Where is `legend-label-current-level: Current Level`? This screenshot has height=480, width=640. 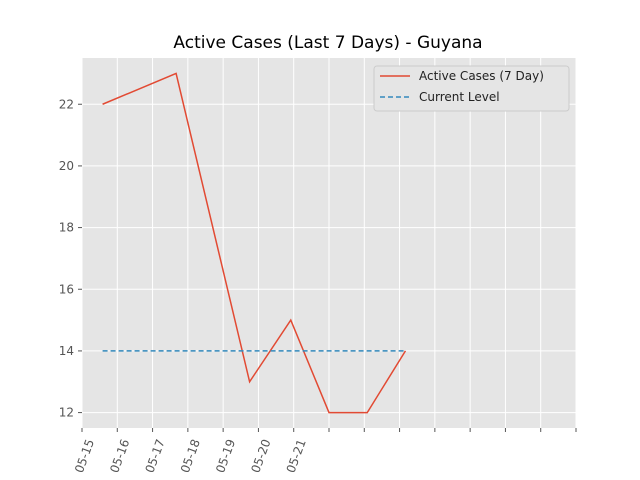
legend-label-current-level: Current Level is located at coordinates (459, 97).